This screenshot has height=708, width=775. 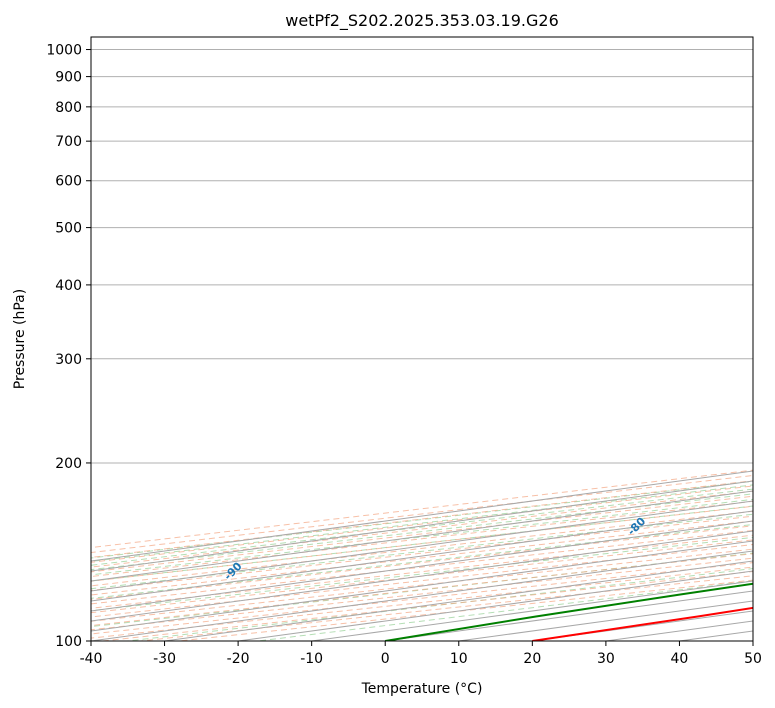 What do you see at coordinates (68, 286) in the screenshot?
I see `y-tick-label: 400` at bounding box center [68, 286].